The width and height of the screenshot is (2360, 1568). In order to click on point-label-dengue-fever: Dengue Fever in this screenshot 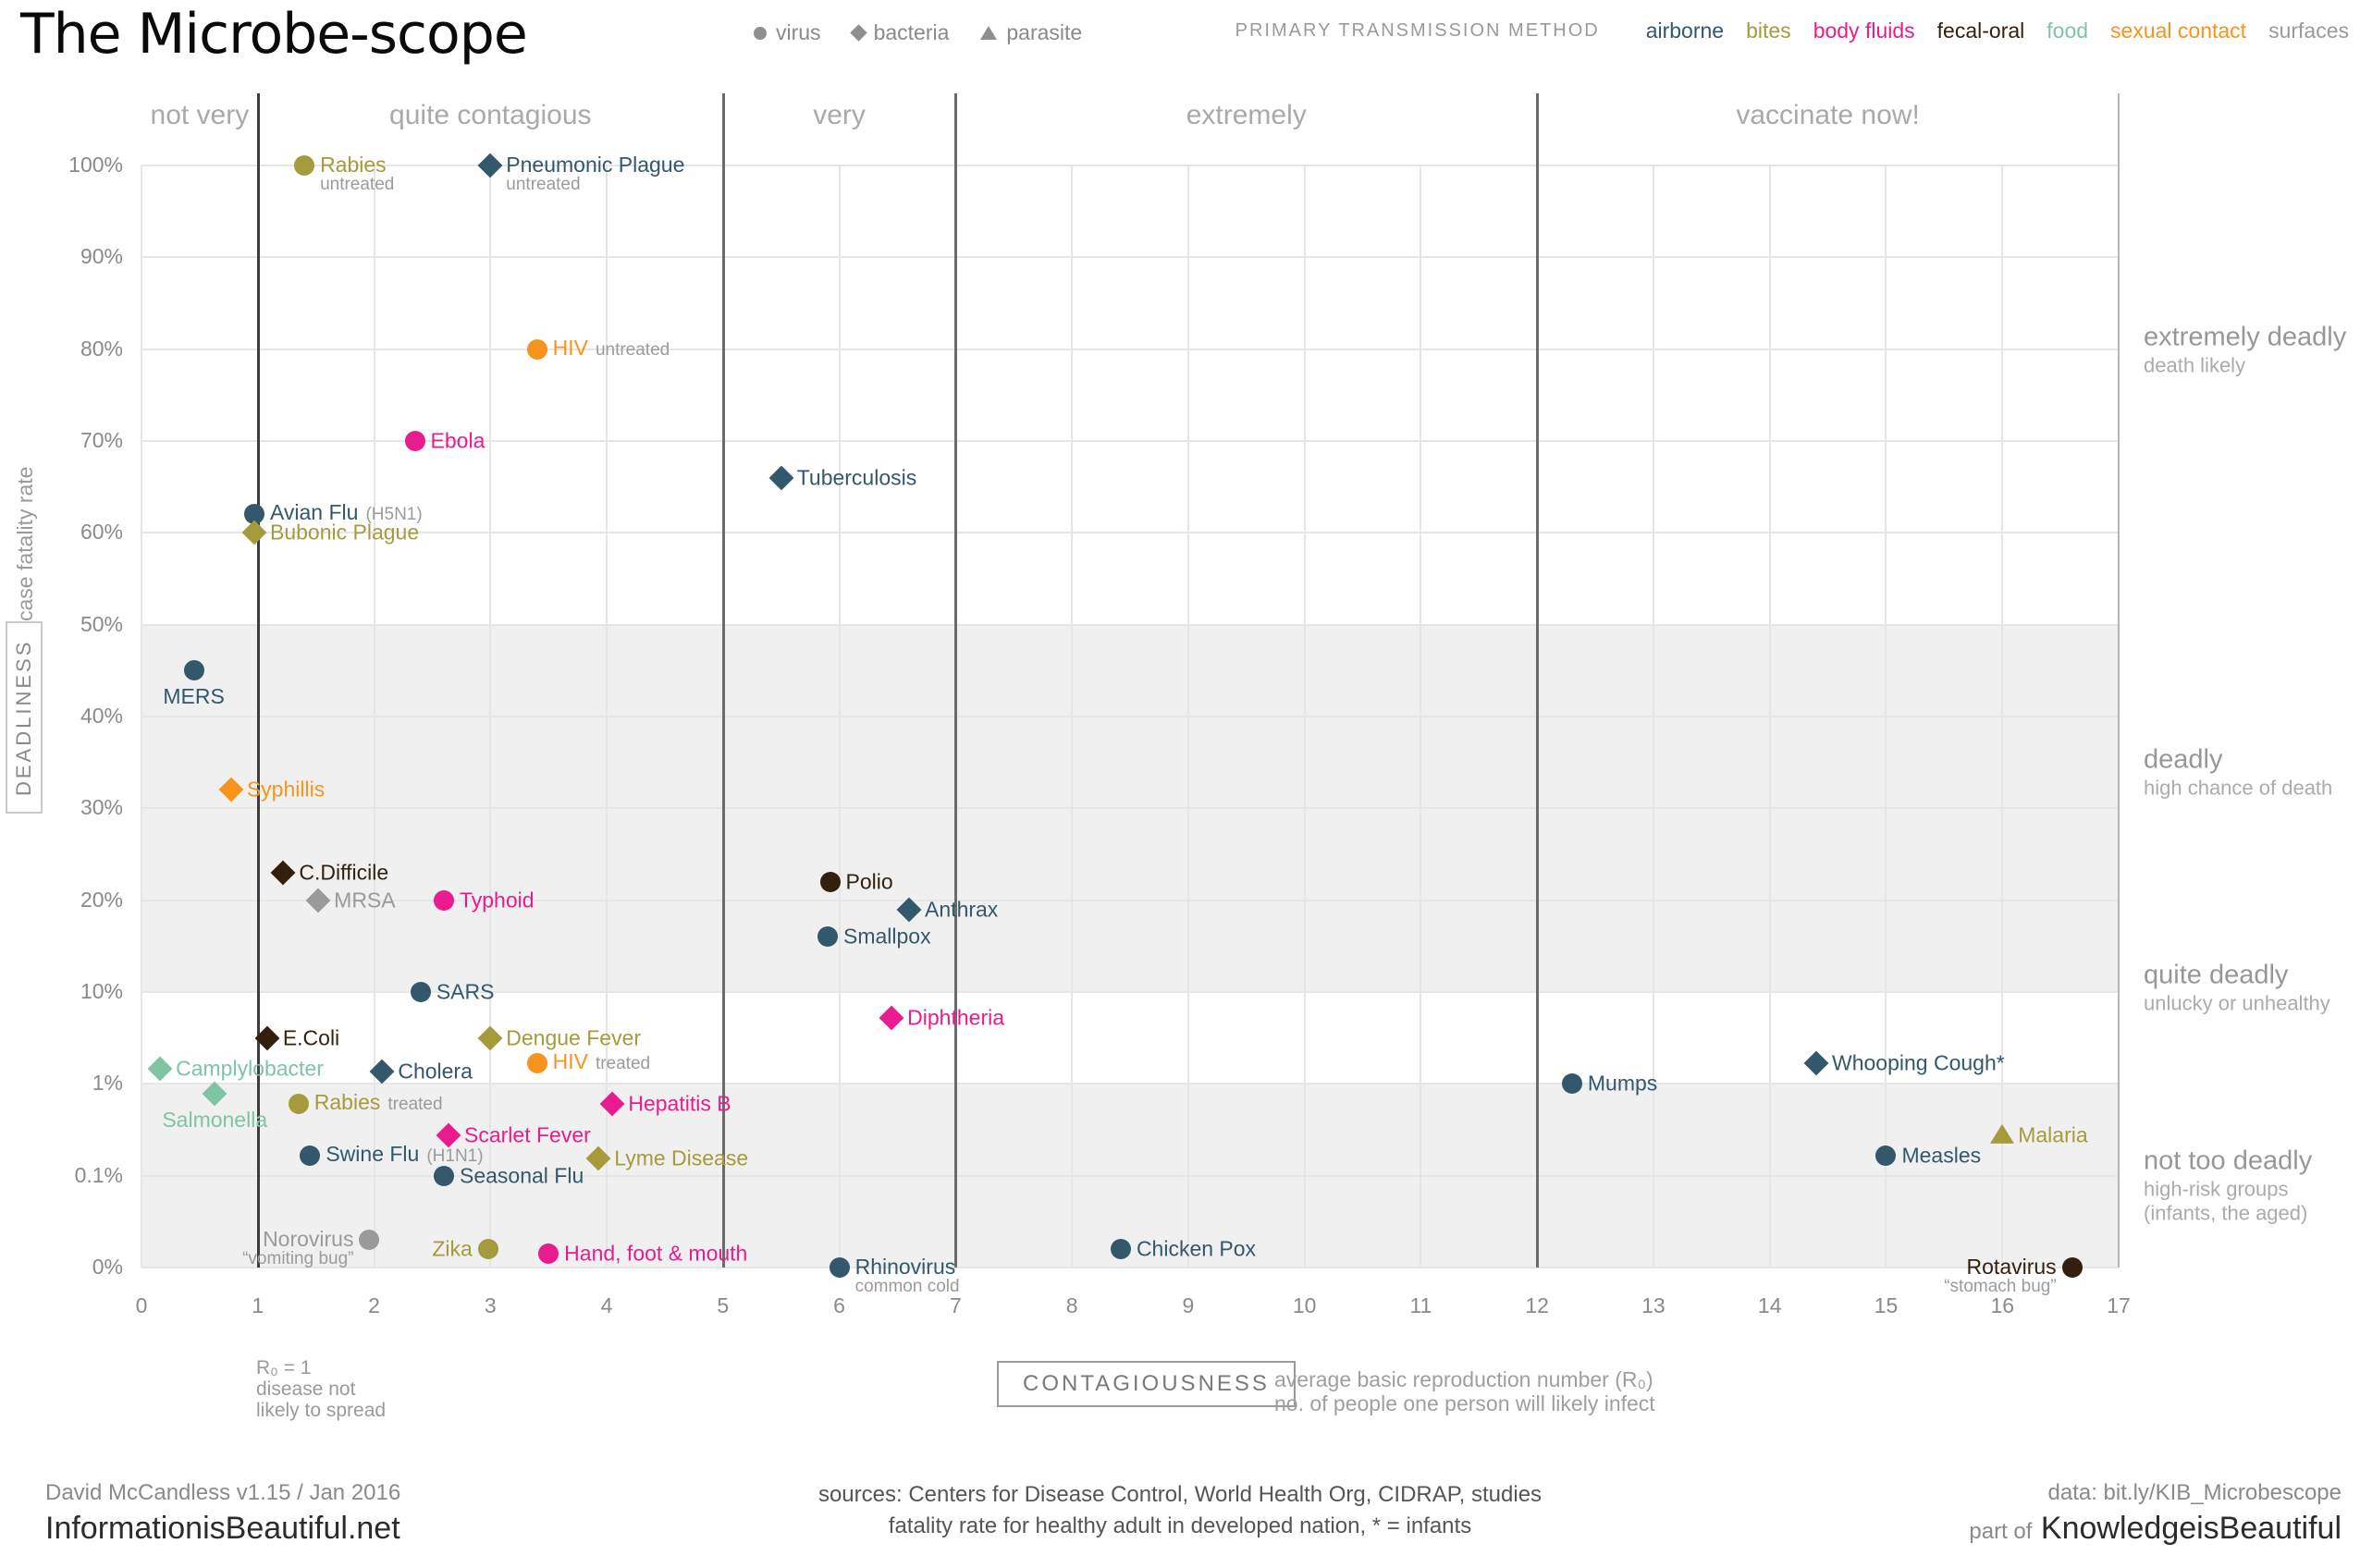, I will do `click(573, 1037)`.